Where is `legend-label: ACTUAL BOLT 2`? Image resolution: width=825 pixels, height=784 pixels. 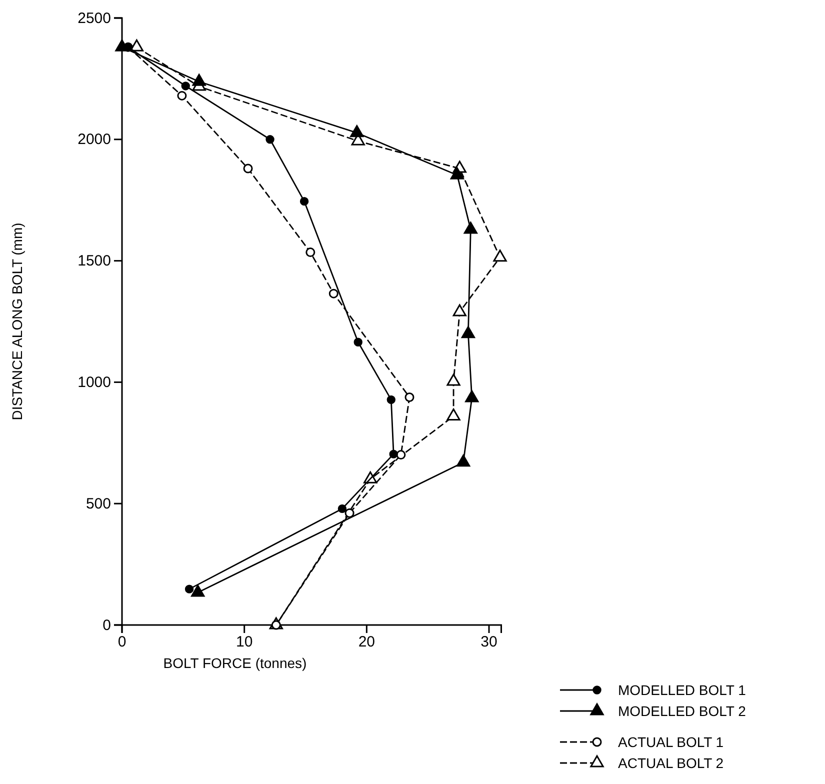
legend-label: ACTUAL BOLT 2 is located at coordinates (671, 763).